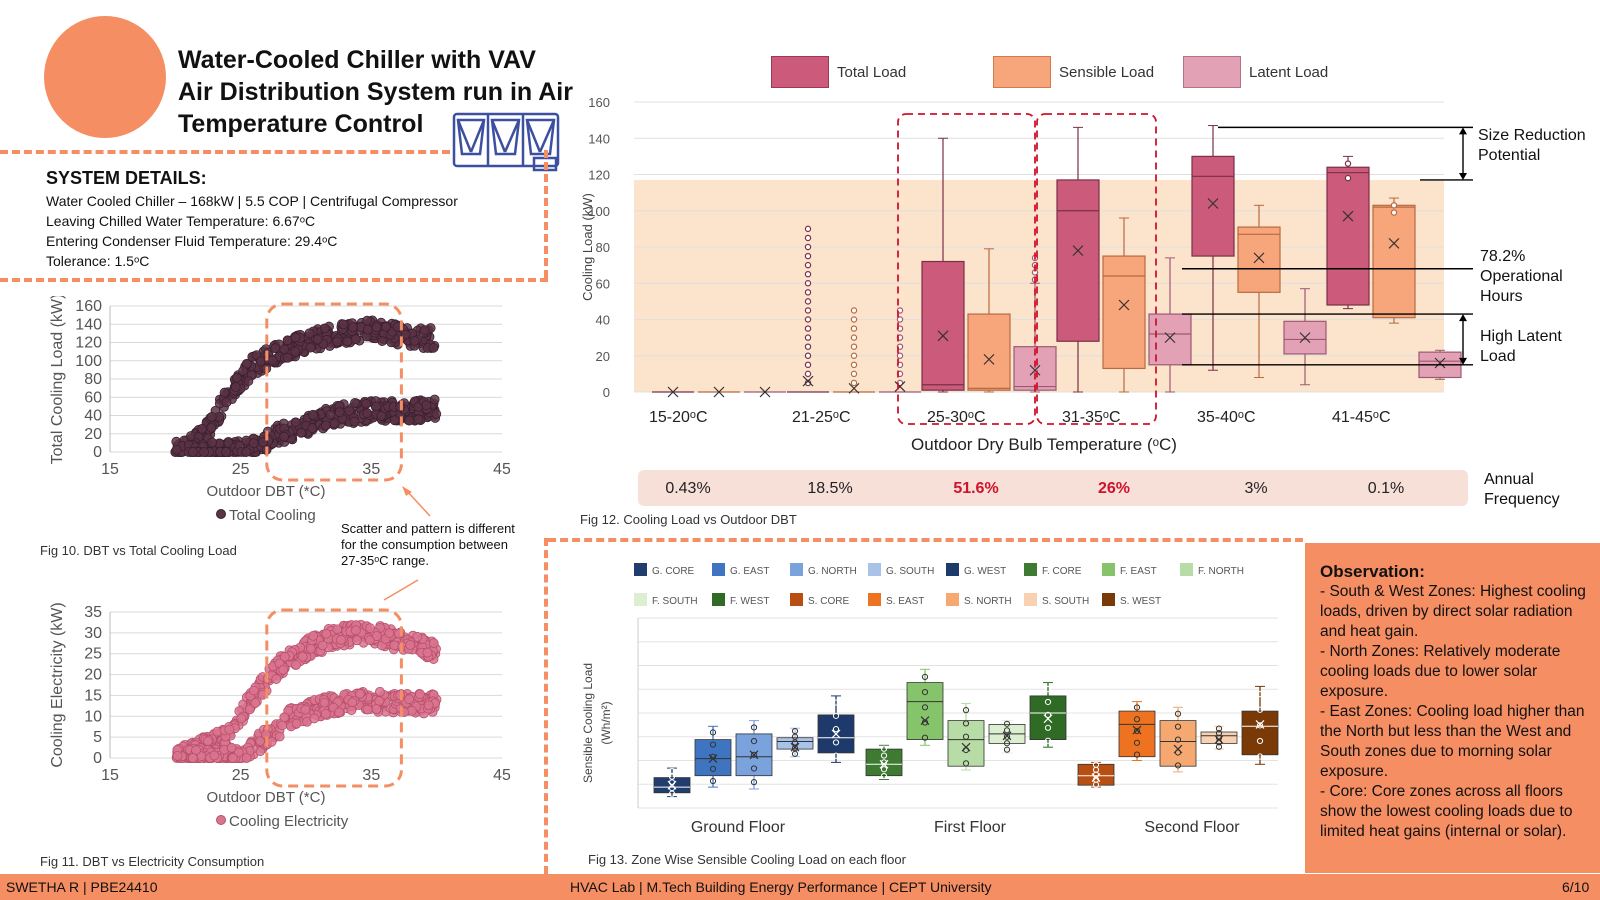 This screenshot has width=1600, height=900. I want to click on y-tick-label: 0, so click(606, 392).